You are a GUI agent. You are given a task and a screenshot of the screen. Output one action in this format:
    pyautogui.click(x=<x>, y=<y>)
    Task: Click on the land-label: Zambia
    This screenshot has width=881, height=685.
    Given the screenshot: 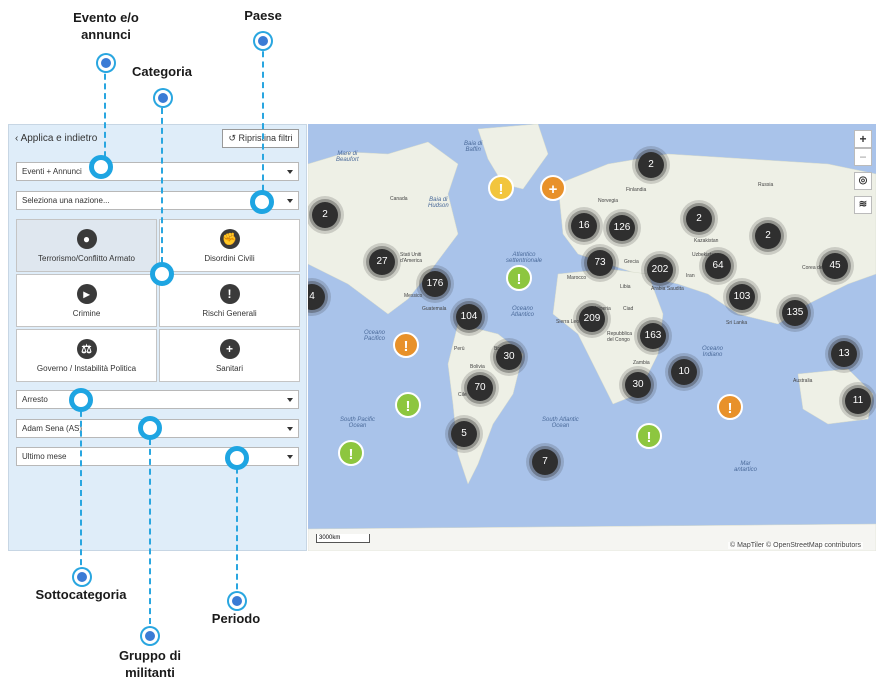 What is the action you would take?
    pyautogui.click(x=641, y=363)
    